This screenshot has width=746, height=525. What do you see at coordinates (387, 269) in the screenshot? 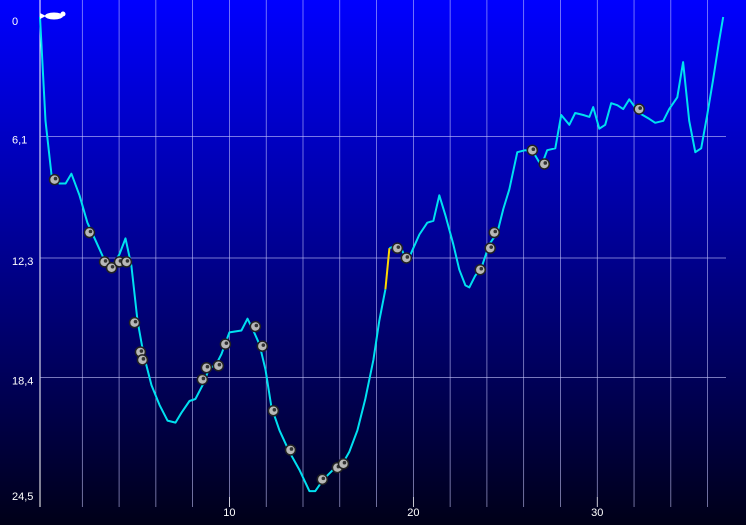
I see `profile-line` at bounding box center [387, 269].